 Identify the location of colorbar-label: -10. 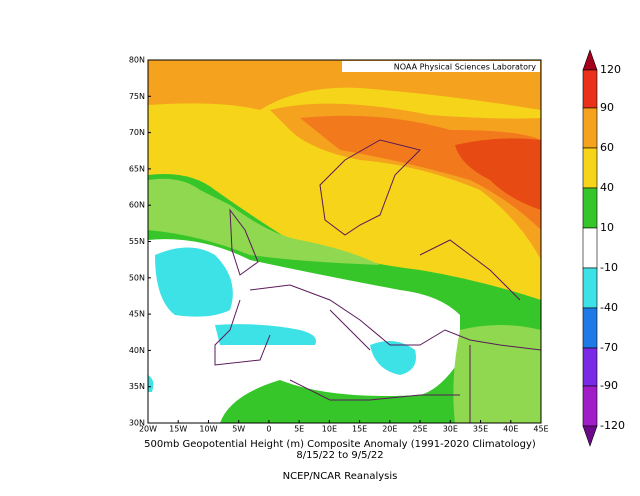
(609, 267).